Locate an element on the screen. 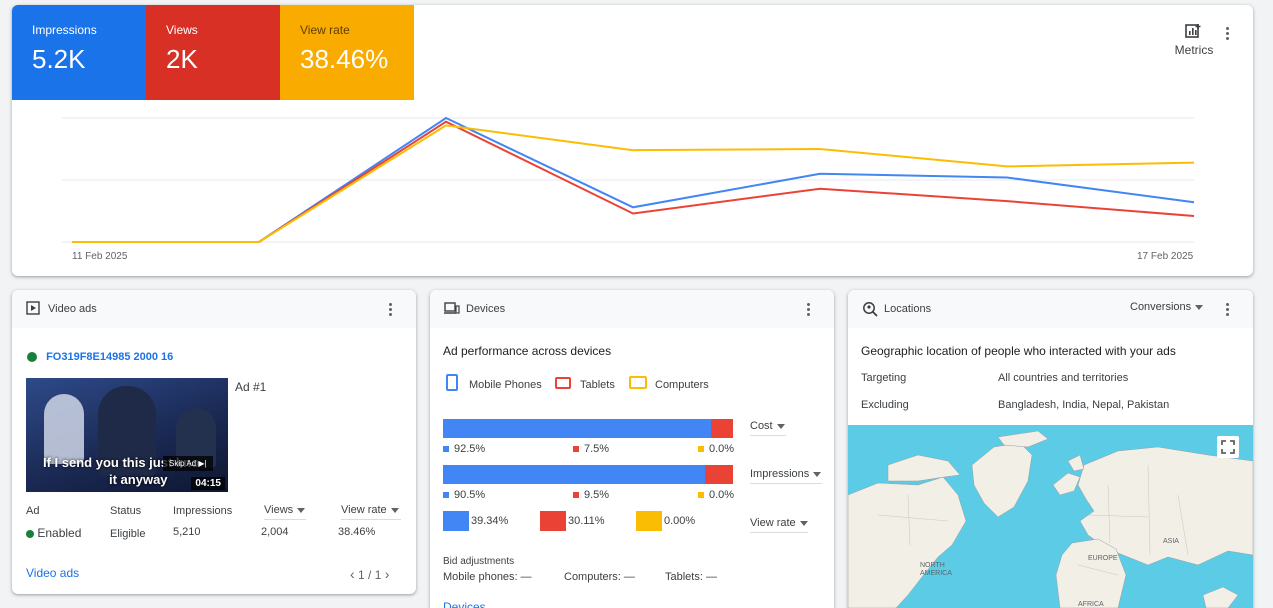 This screenshot has width=1273, height=608. view-rate-dropdown-label: View rate is located at coordinates (773, 523).